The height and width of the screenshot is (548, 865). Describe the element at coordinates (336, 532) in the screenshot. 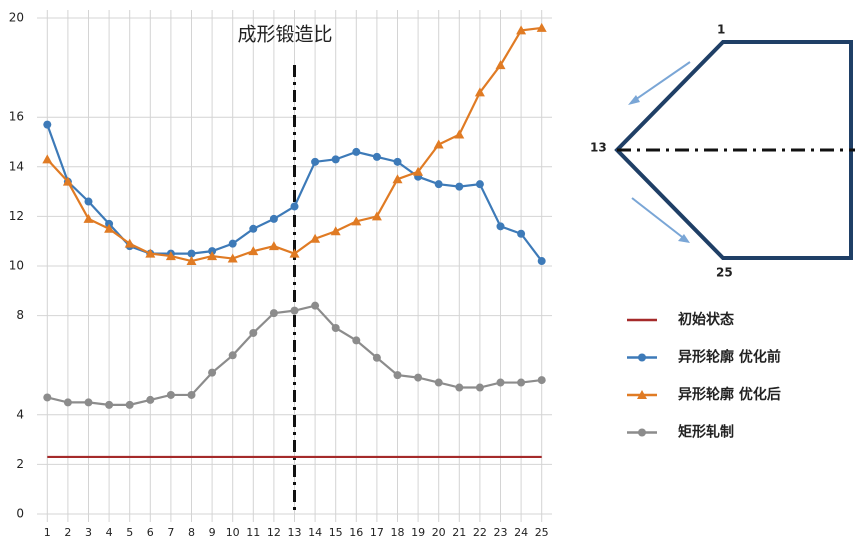

I see `x-tick-label: 15` at that location.